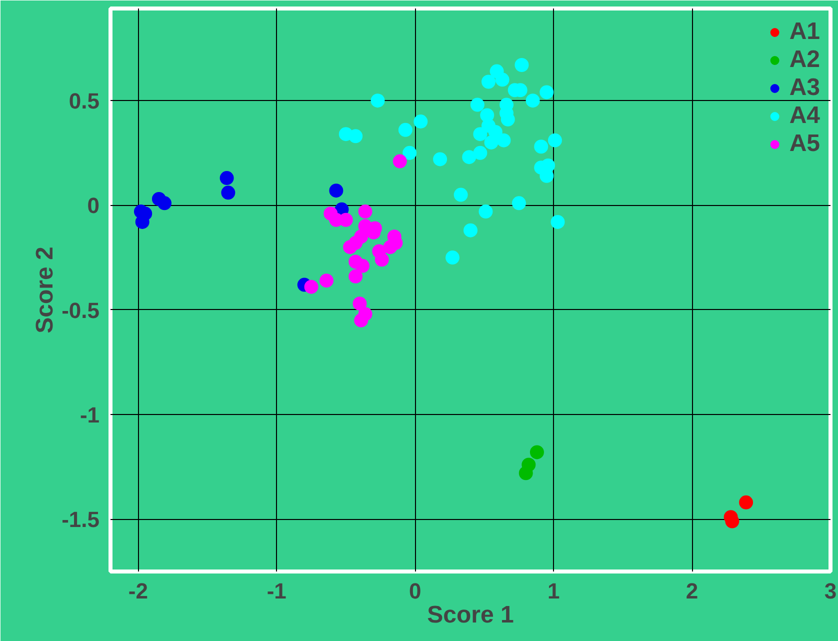 This screenshot has height=641, width=838. Describe the element at coordinates (81, 310) in the screenshot. I see `y-tick-label: -0.5` at that location.